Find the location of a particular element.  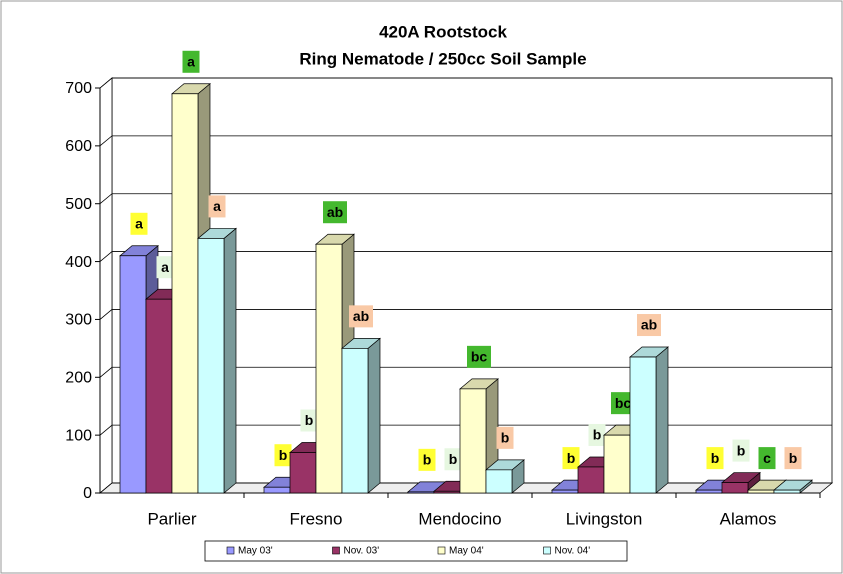

legend-box is located at coordinates (416, 551).